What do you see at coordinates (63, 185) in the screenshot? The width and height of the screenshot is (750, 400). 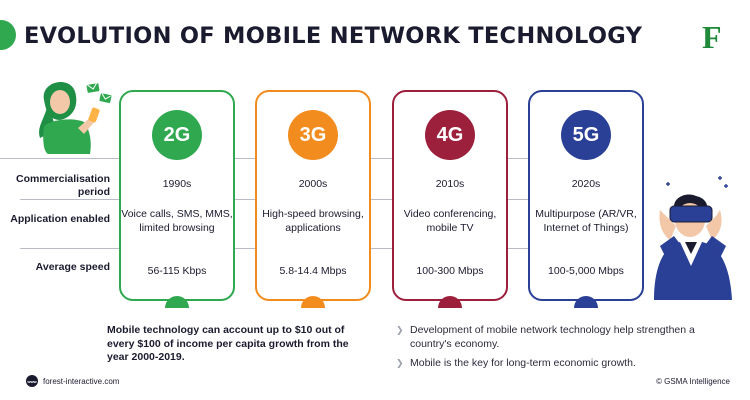 I see `row-label-commercialisation-period: Commercialisation period` at bounding box center [63, 185].